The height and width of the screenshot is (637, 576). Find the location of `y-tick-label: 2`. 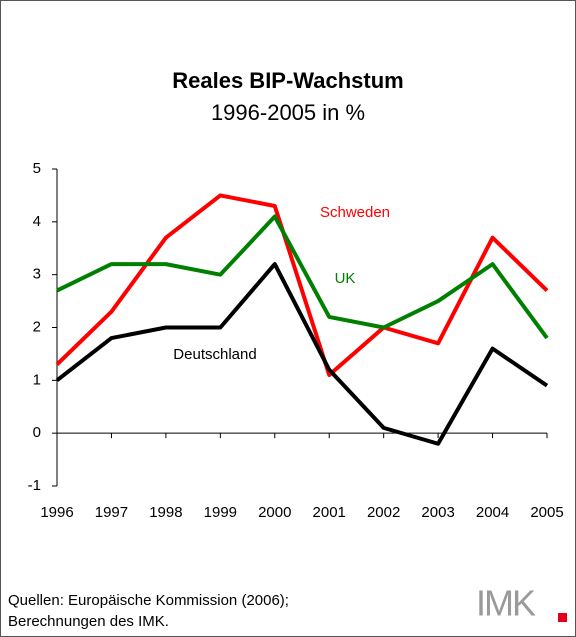

y-tick-label: 2 is located at coordinates (37, 326).